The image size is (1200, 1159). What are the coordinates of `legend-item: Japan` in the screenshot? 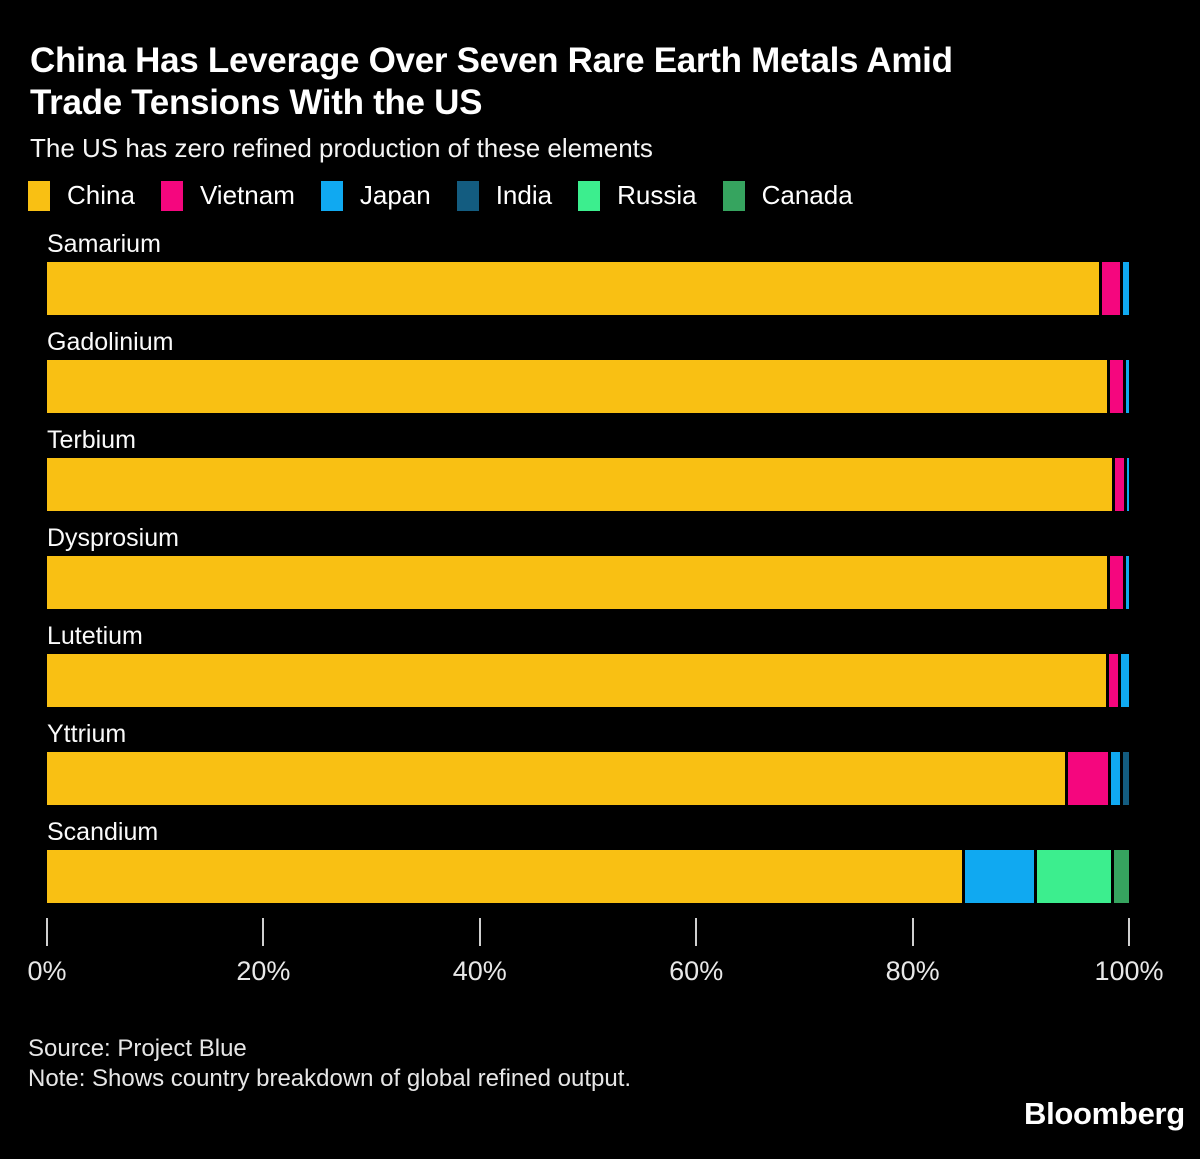 It's located at (375, 195).